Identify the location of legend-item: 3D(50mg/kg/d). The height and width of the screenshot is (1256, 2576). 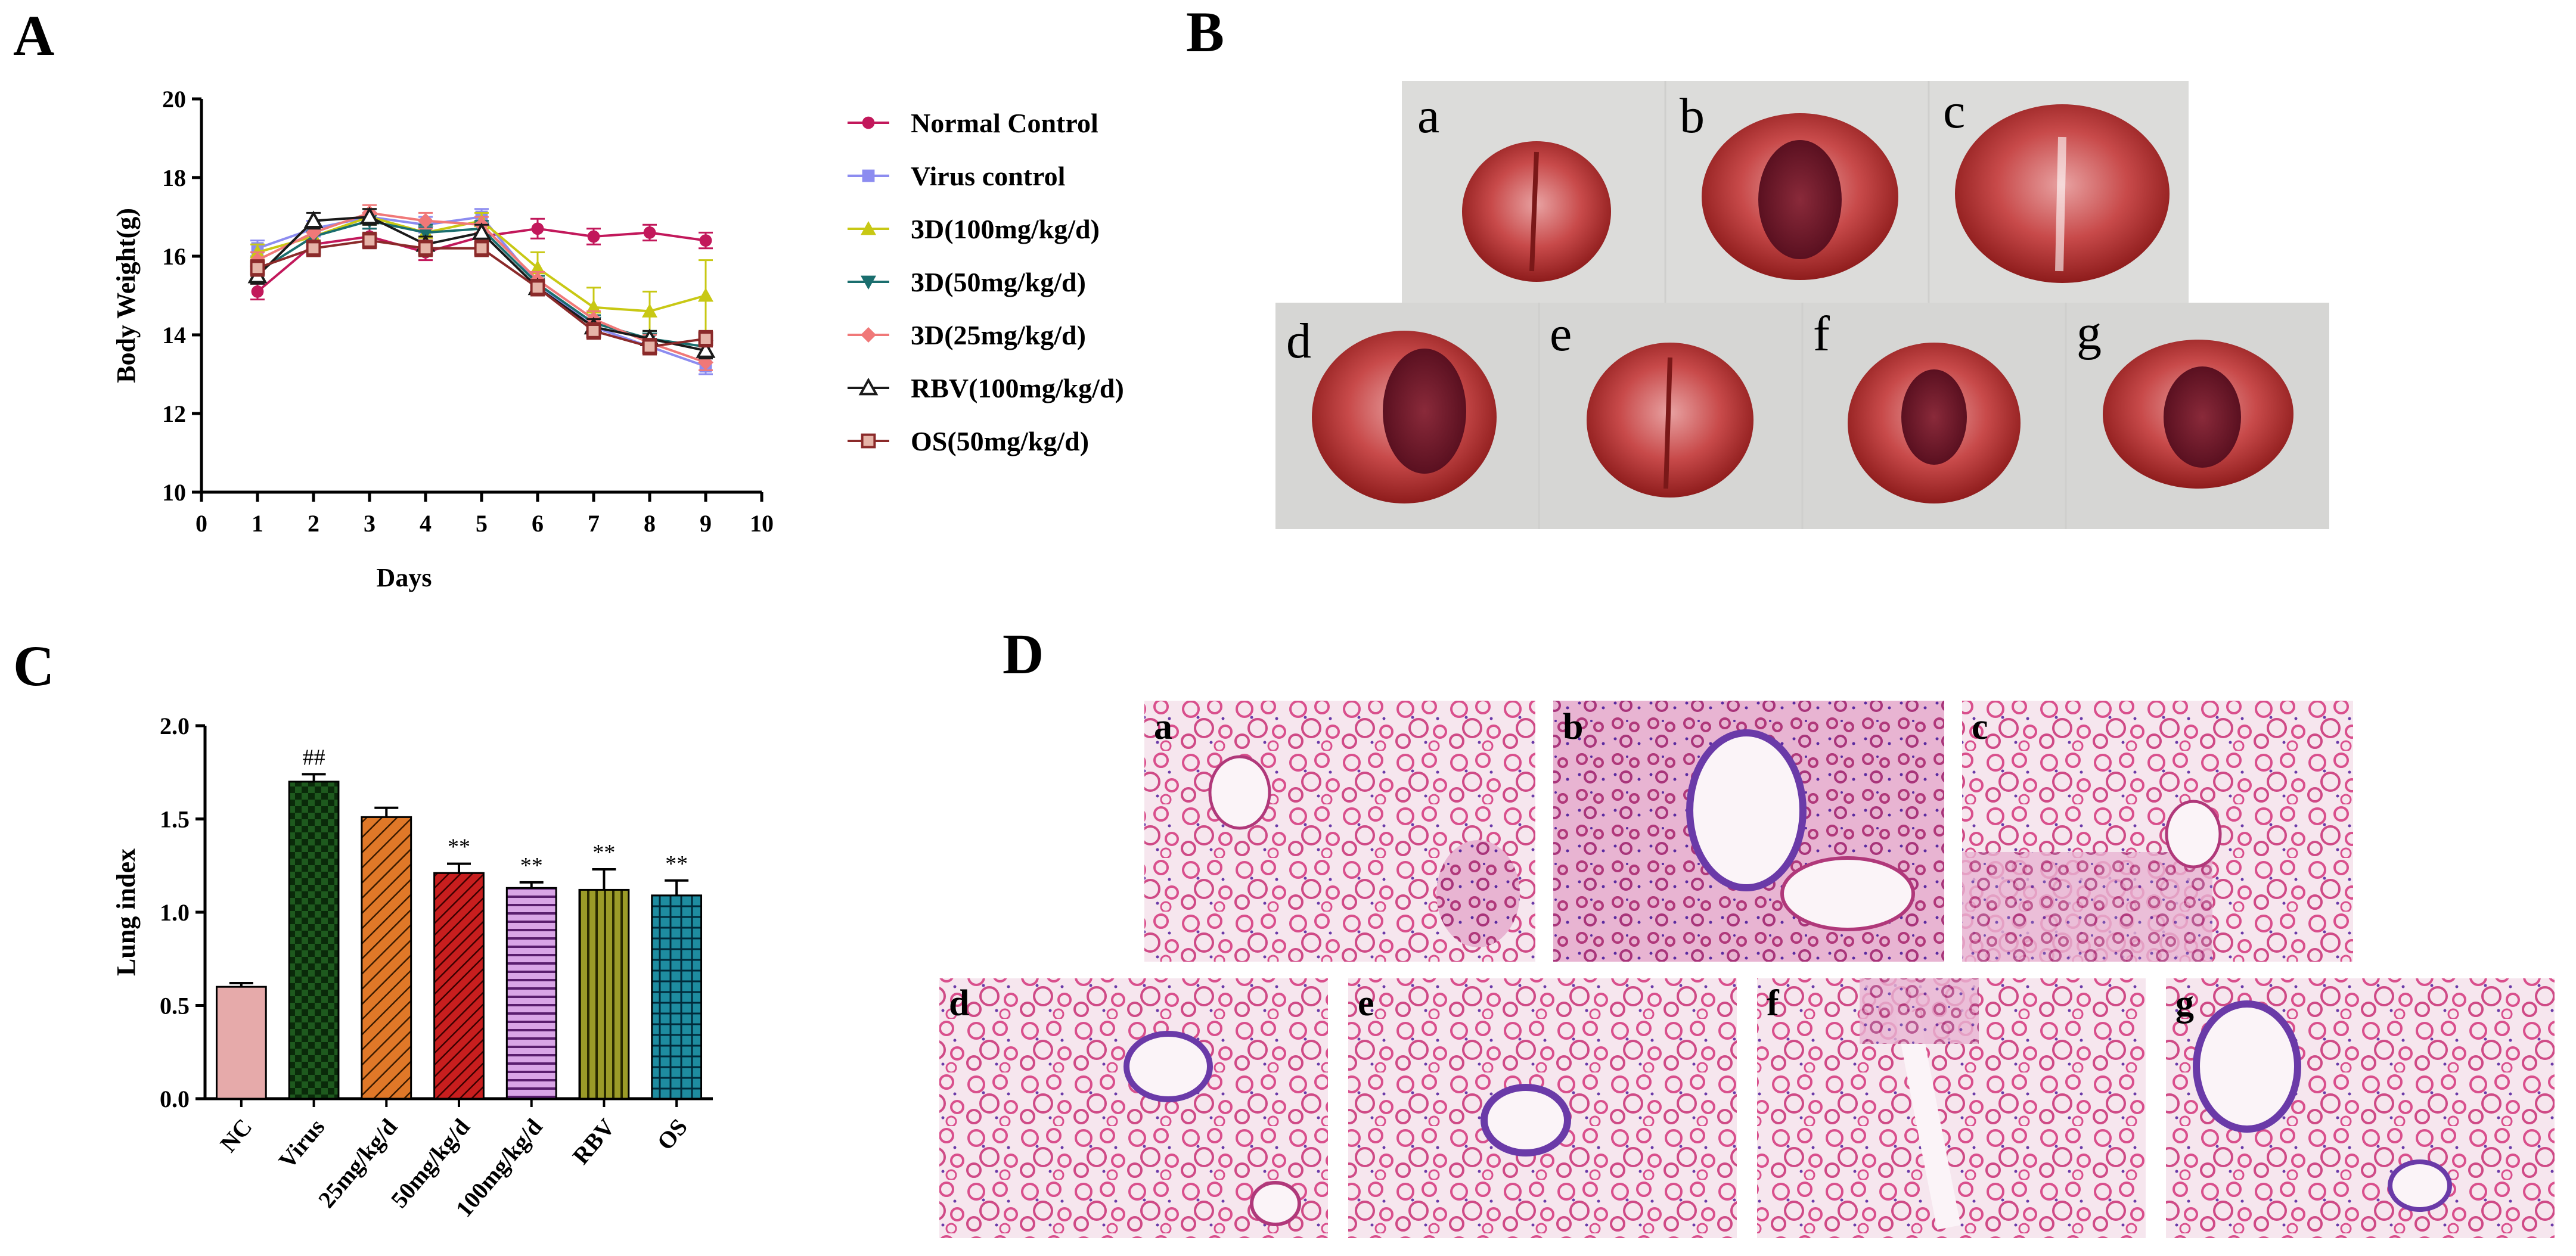
(967, 282).